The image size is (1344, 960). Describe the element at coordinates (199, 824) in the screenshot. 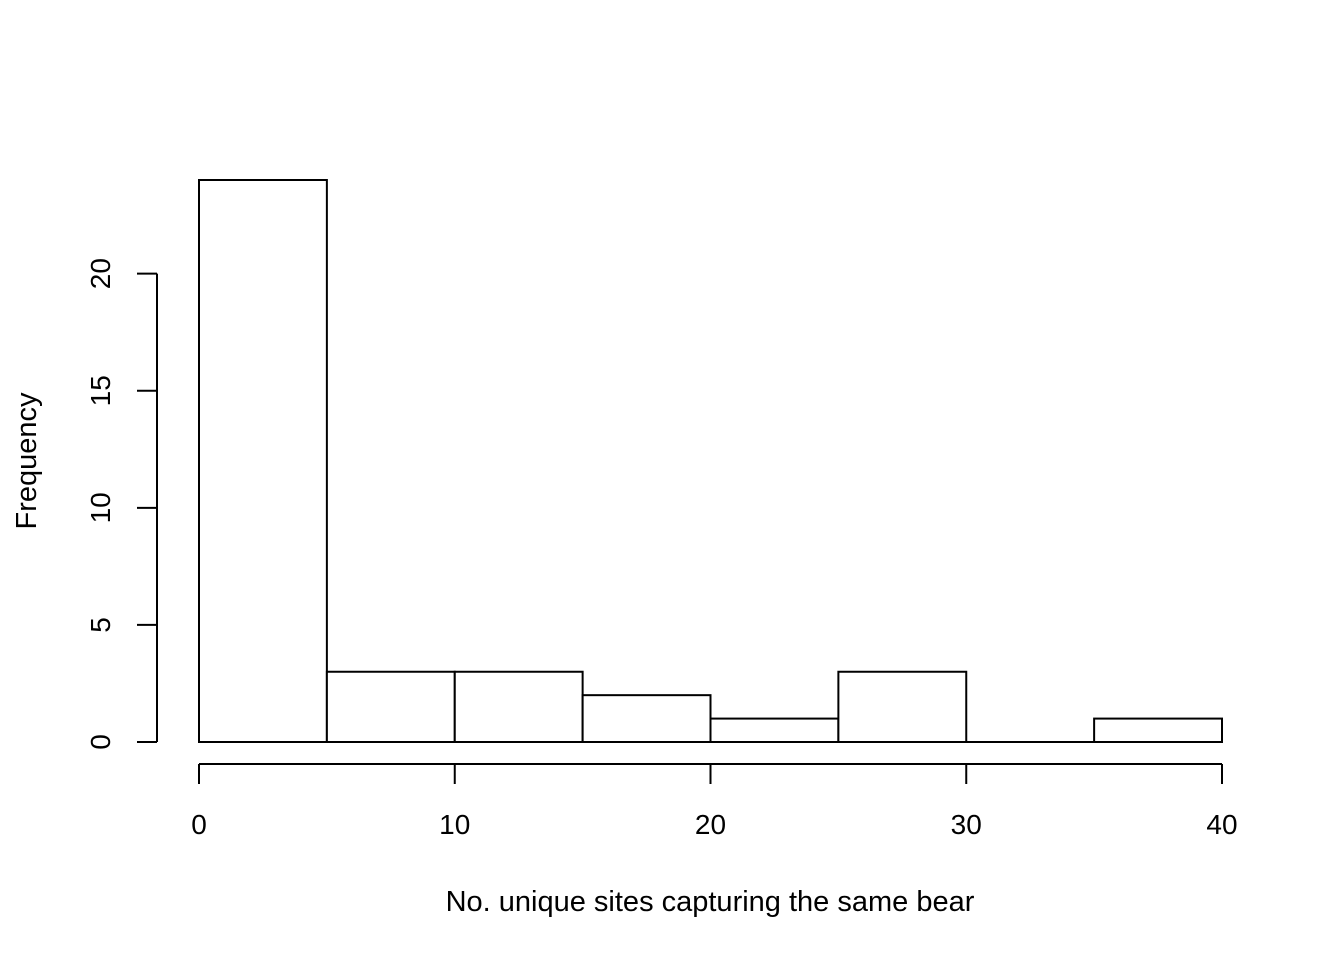

I see `x-tick-label: 0` at that location.